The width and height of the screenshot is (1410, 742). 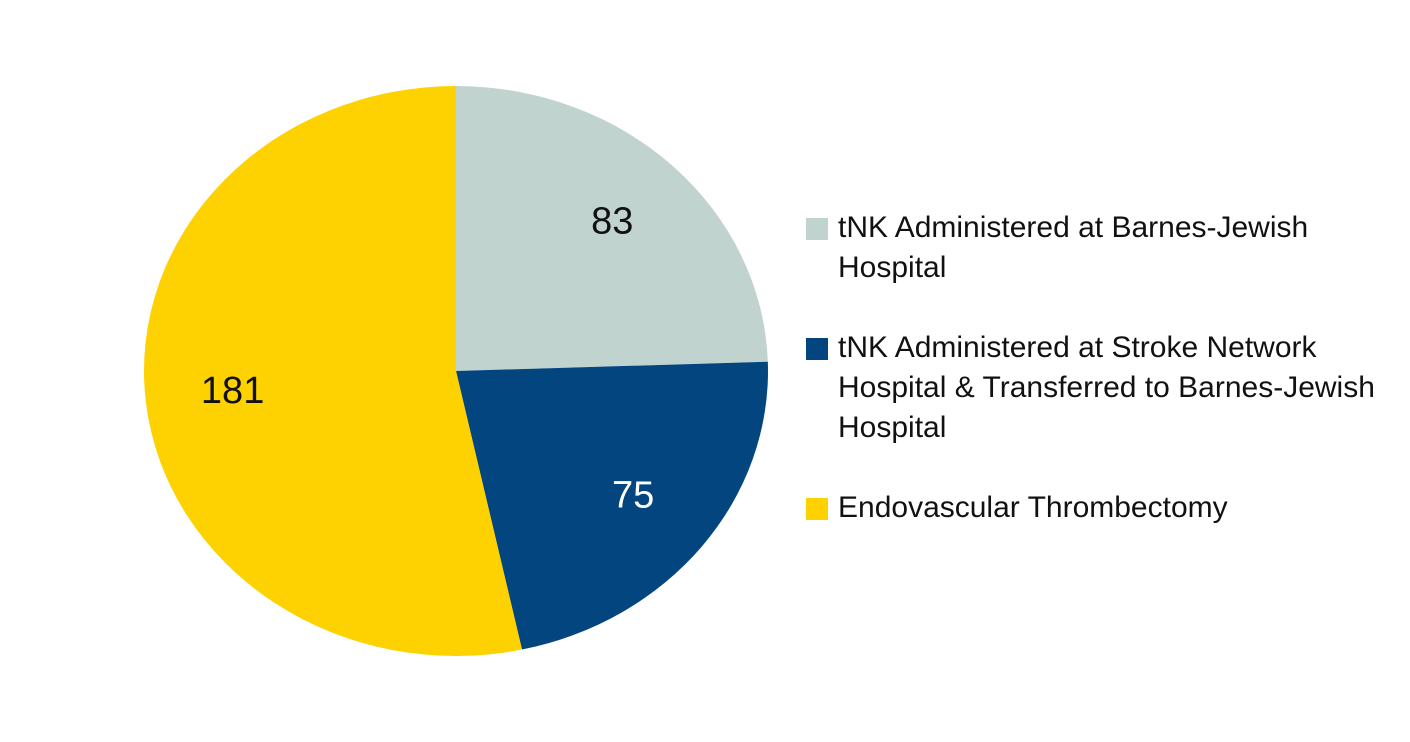 What do you see at coordinates (1033, 507) in the screenshot?
I see `legend-label: Endovascular Thrombectomy` at bounding box center [1033, 507].